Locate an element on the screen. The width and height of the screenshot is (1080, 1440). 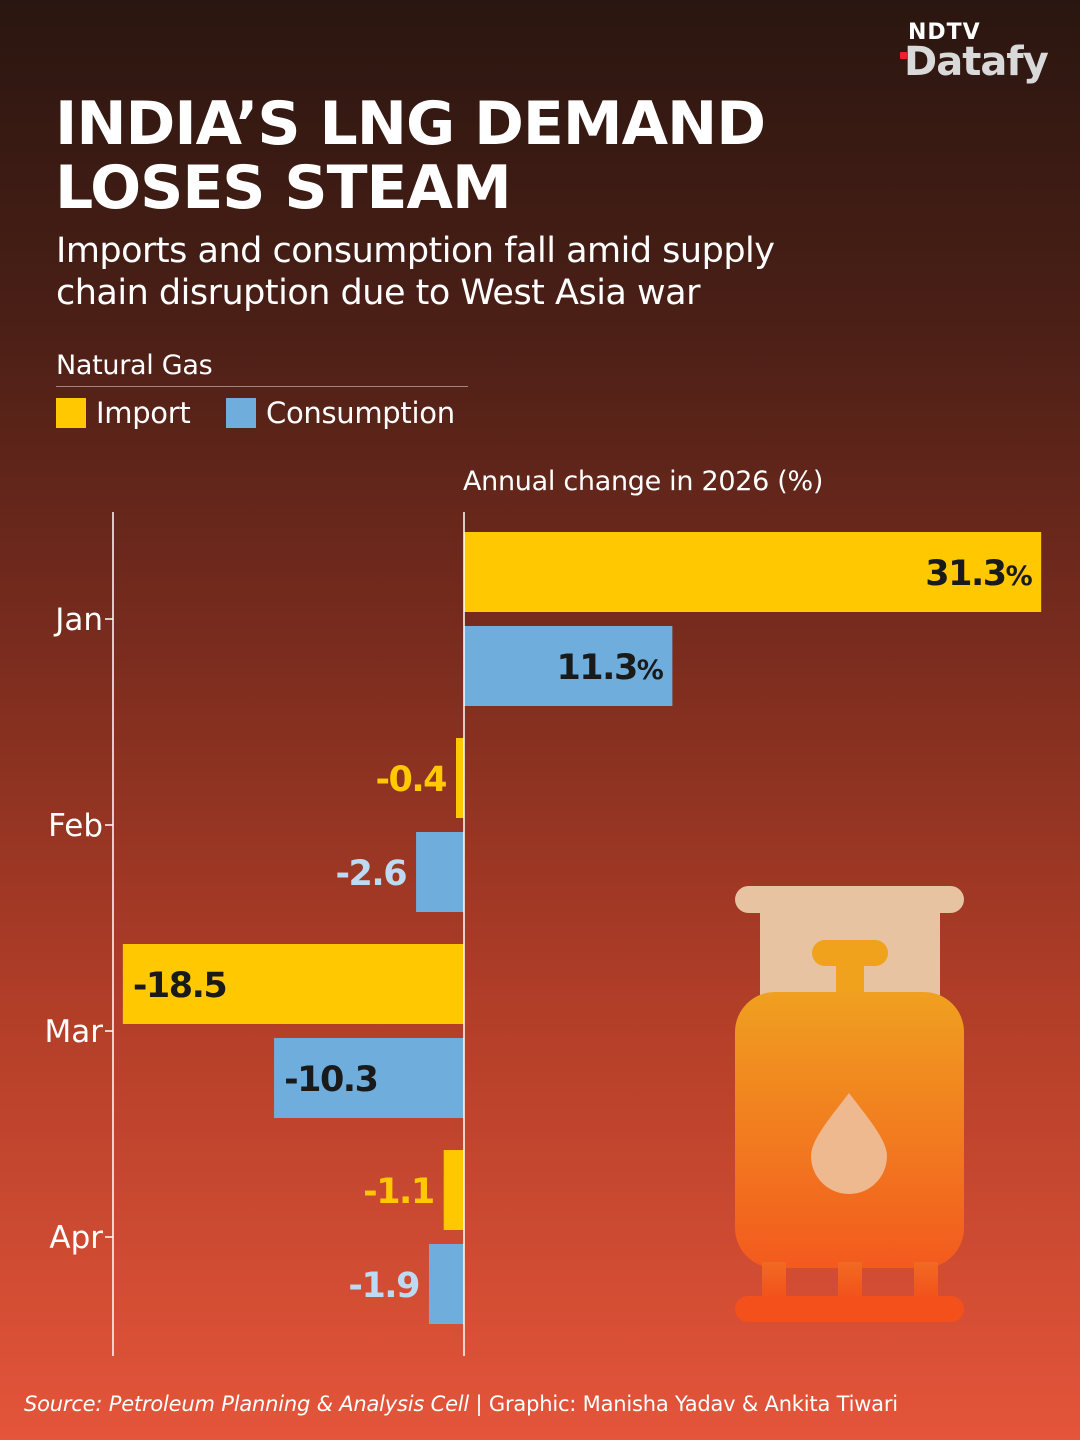
legend-title: Natural Gas is located at coordinates (134, 365).